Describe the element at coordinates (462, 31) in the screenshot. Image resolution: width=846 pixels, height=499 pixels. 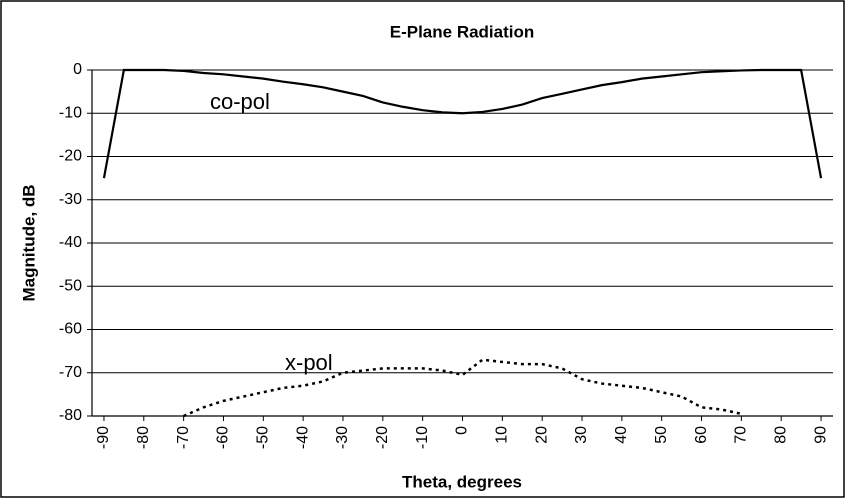
I see `chart-title: E-Plane Radiation` at that location.